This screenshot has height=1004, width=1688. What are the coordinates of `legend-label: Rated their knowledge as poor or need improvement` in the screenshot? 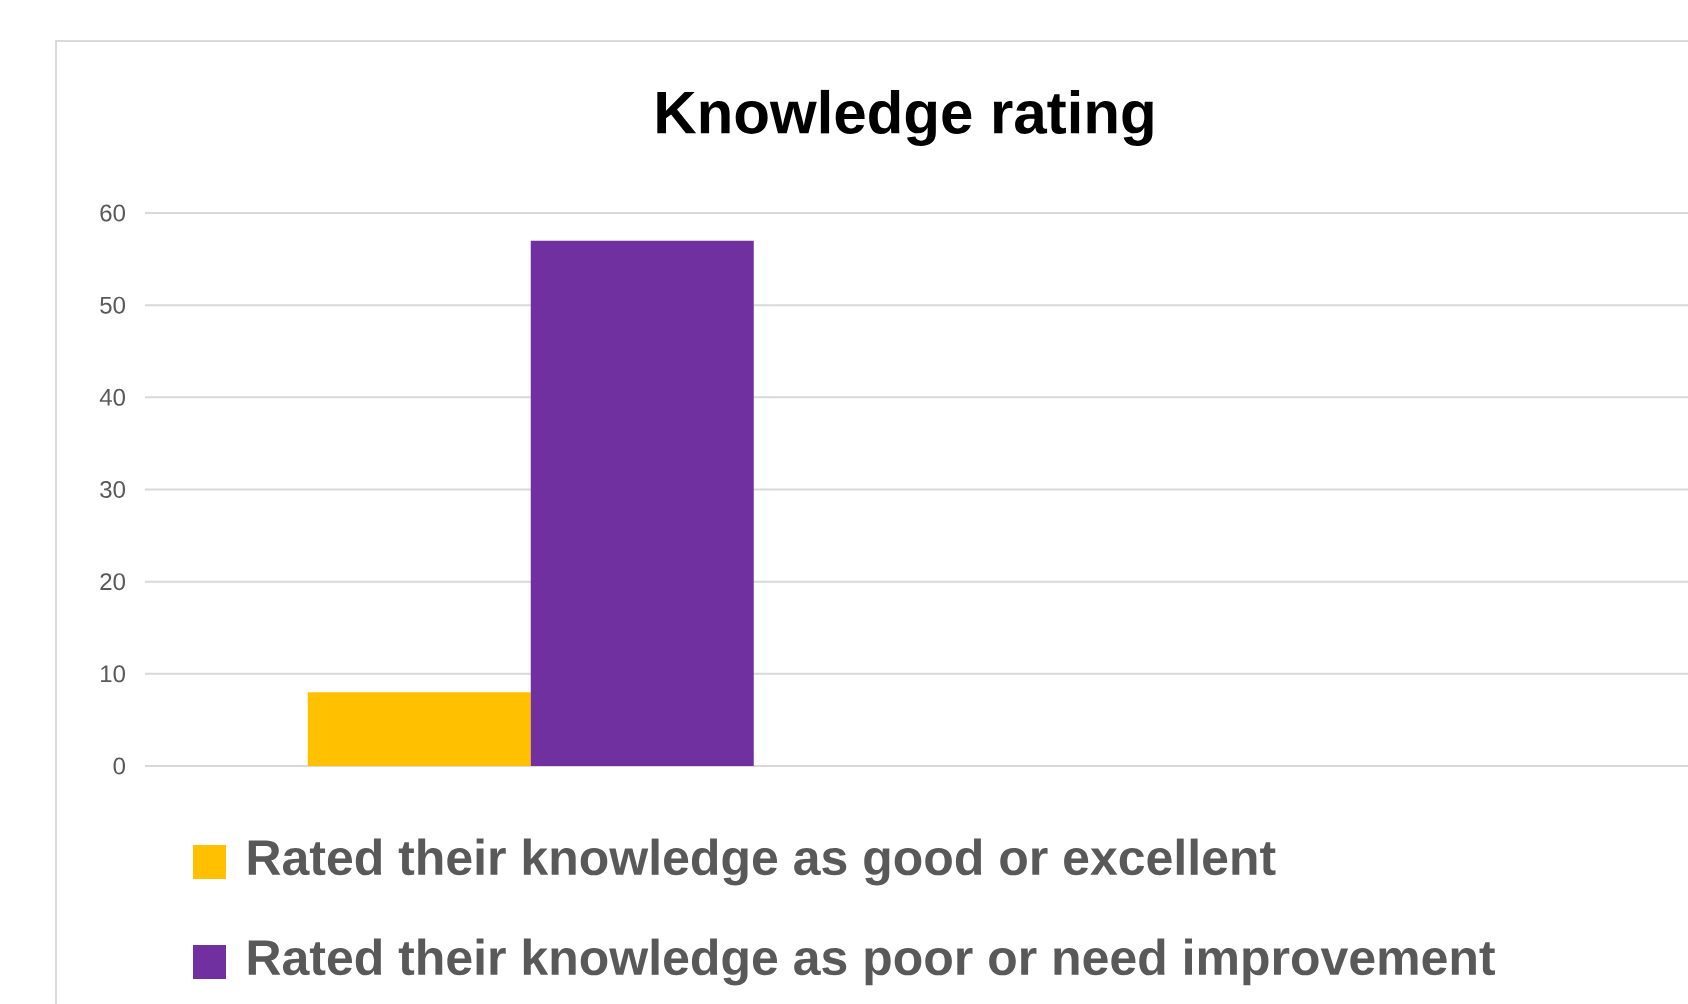 It's located at (871, 962).